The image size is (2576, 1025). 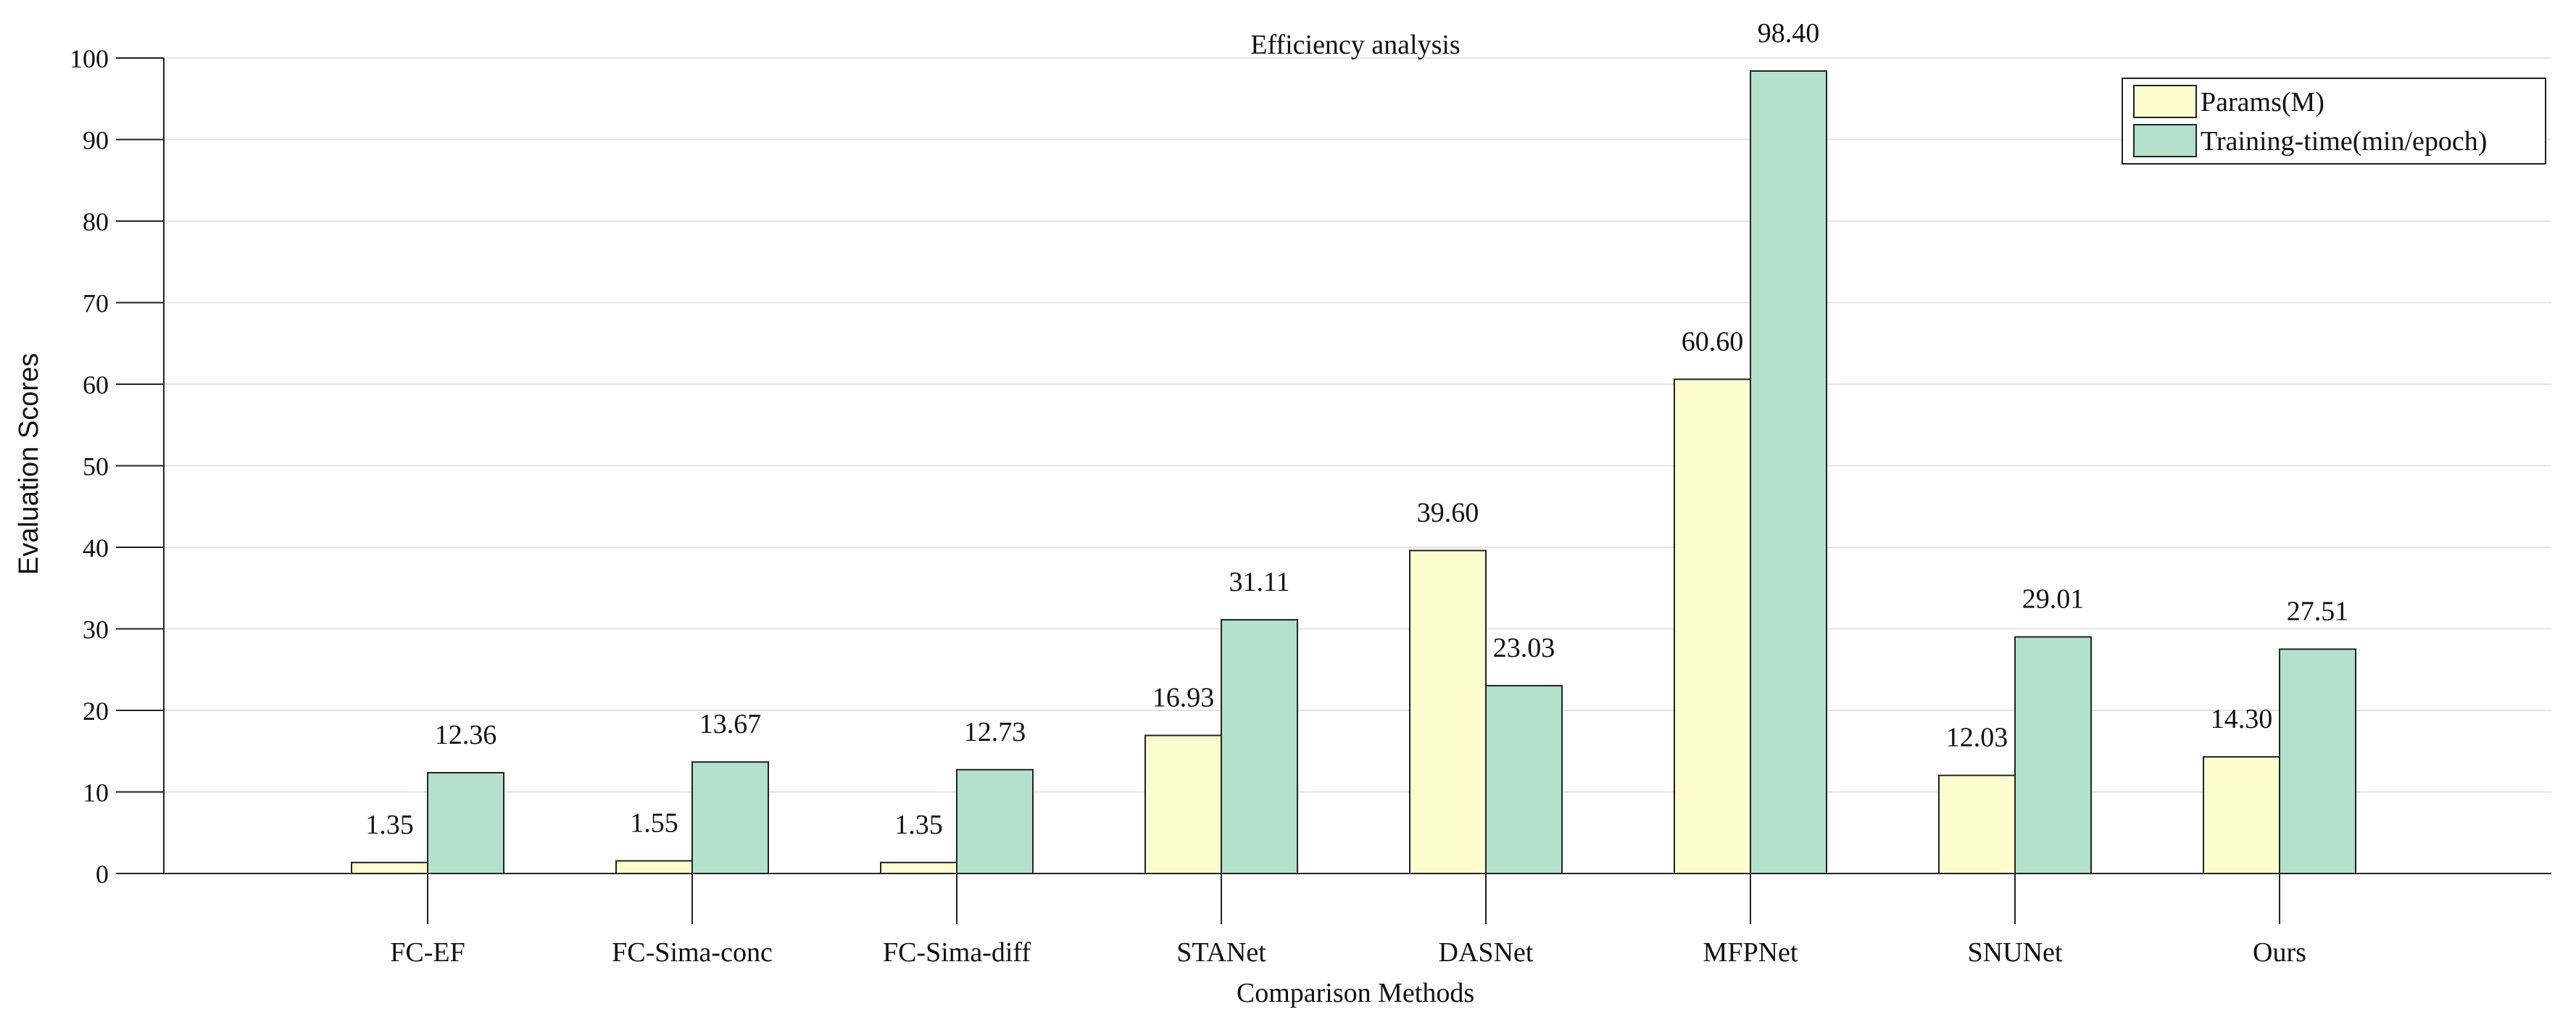 I want to click on bar-training-time-min-epoch-ours, so click(x=2317, y=761).